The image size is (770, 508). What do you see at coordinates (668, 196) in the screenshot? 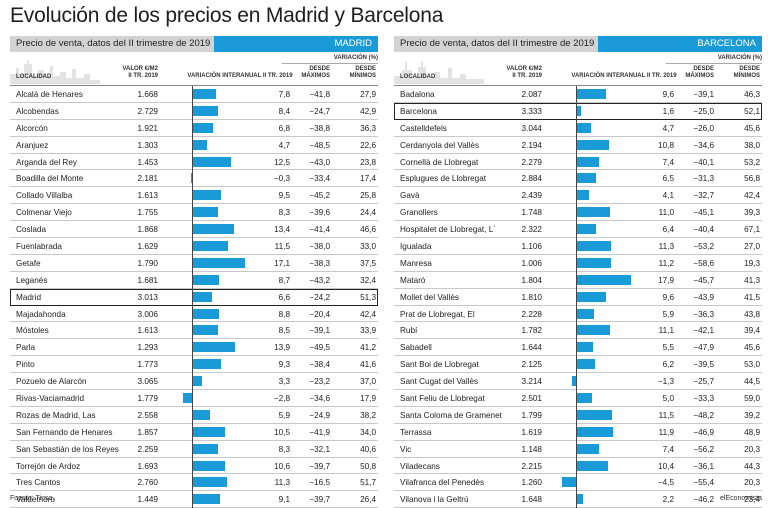
I see `change-value: 4,1` at bounding box center [668, 196].